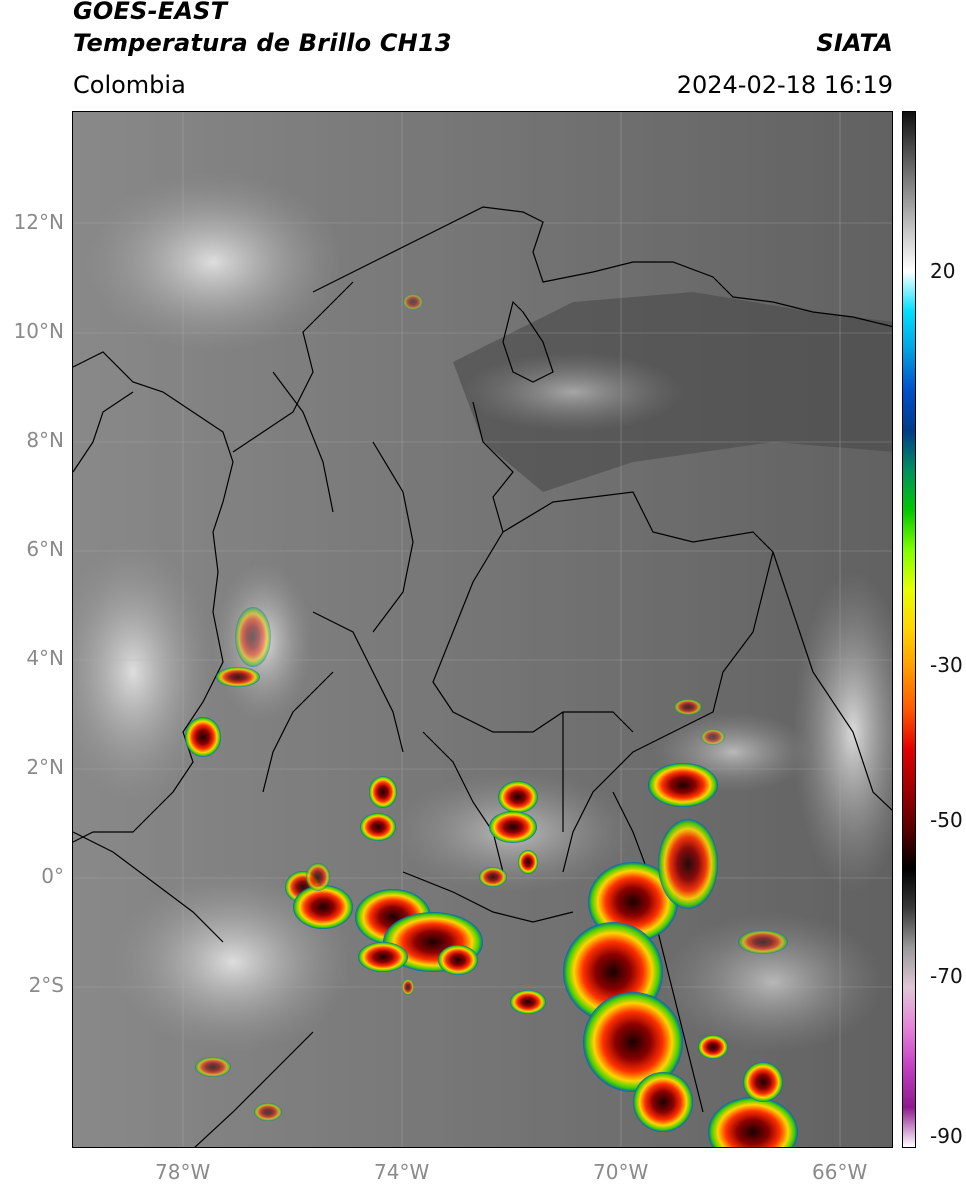  I want to click on lat-label-8n: 8°N, so click(45, 440).